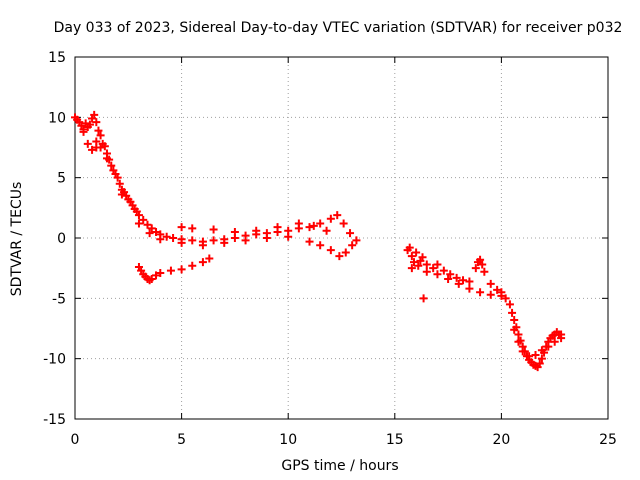 The image size is (640, 480). I want to click on x-tick-label: 5, so click(181, 440).